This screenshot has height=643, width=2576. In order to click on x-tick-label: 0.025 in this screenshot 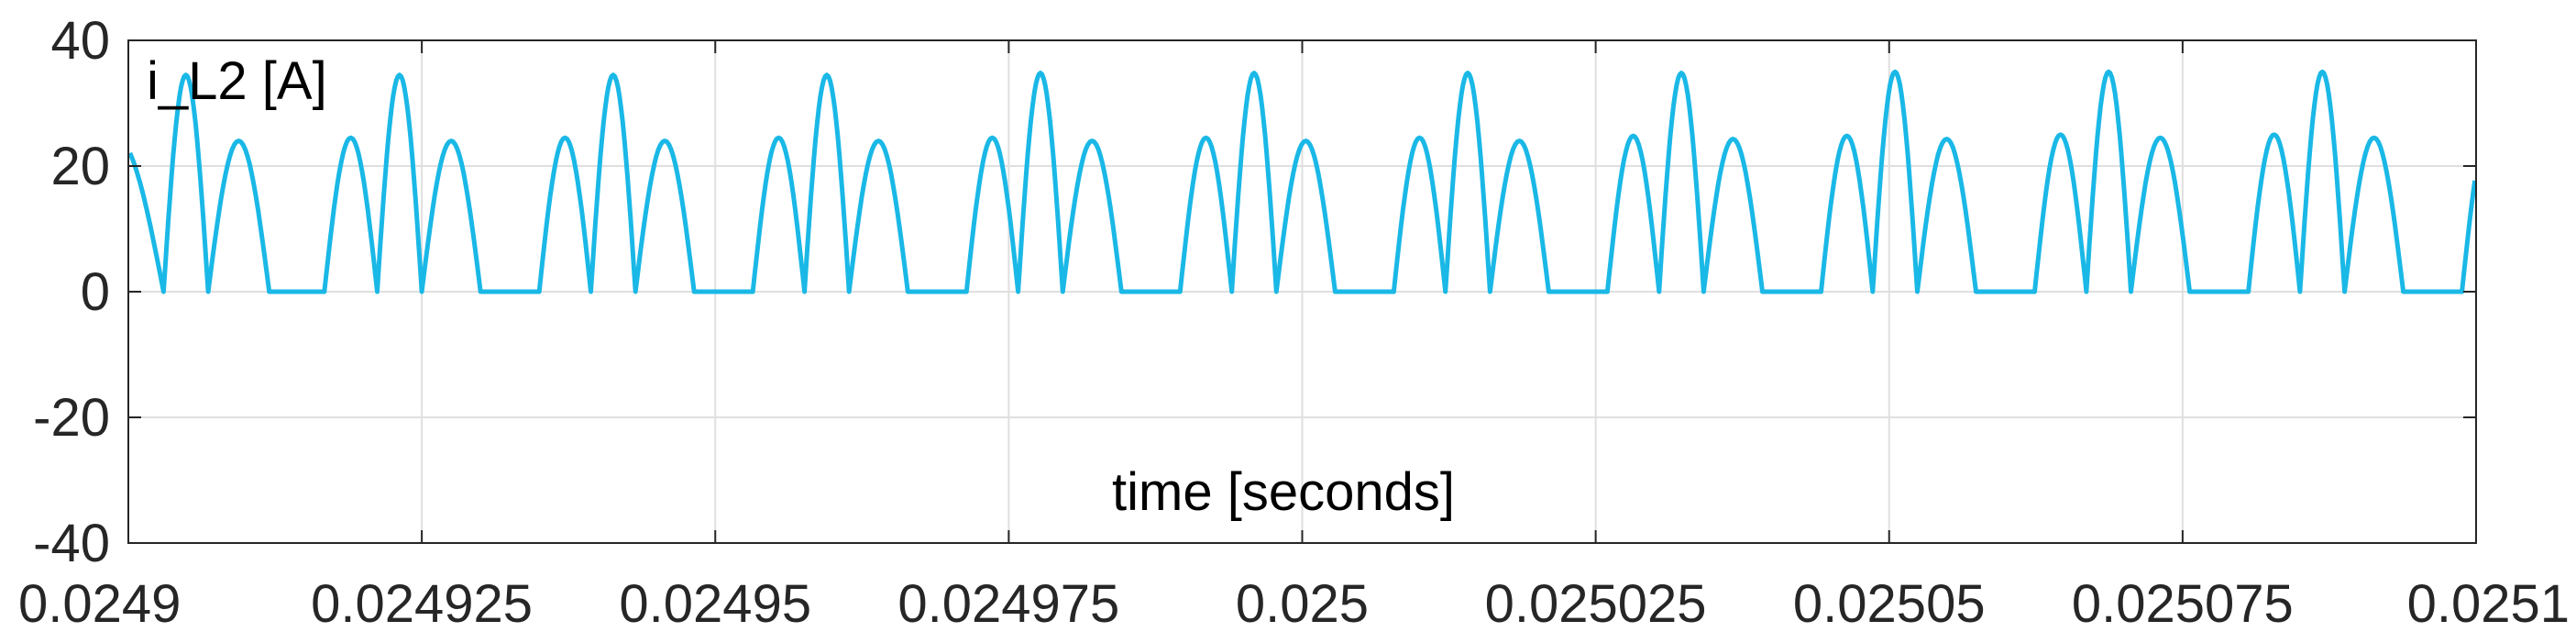, I will do `click(1302, 604)`.